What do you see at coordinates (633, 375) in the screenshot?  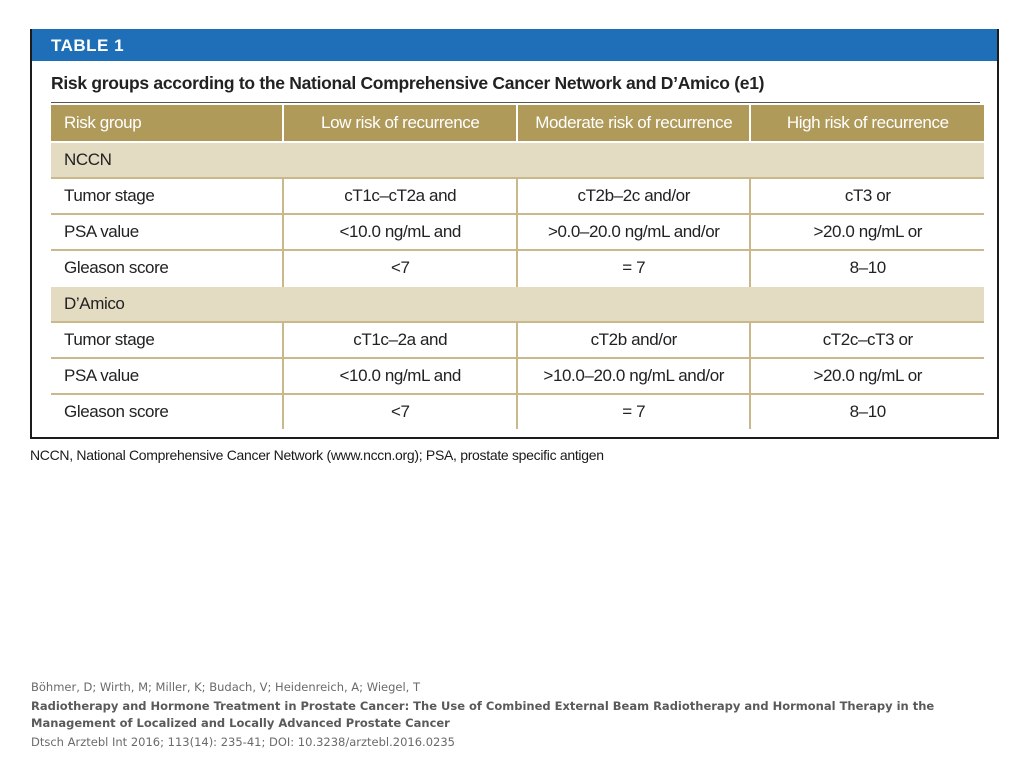 I see `cell-moderate: >10.0–20.0 ng/mL and/or` at bounding box center [633, 375].